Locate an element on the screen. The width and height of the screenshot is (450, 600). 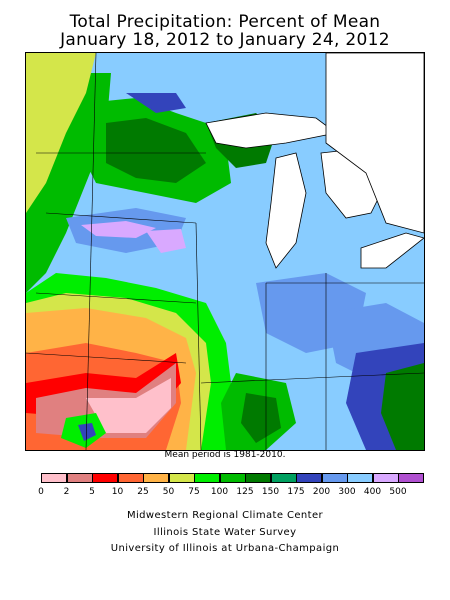
legend-tick-label: 200 is located at coordinates (321, 492).